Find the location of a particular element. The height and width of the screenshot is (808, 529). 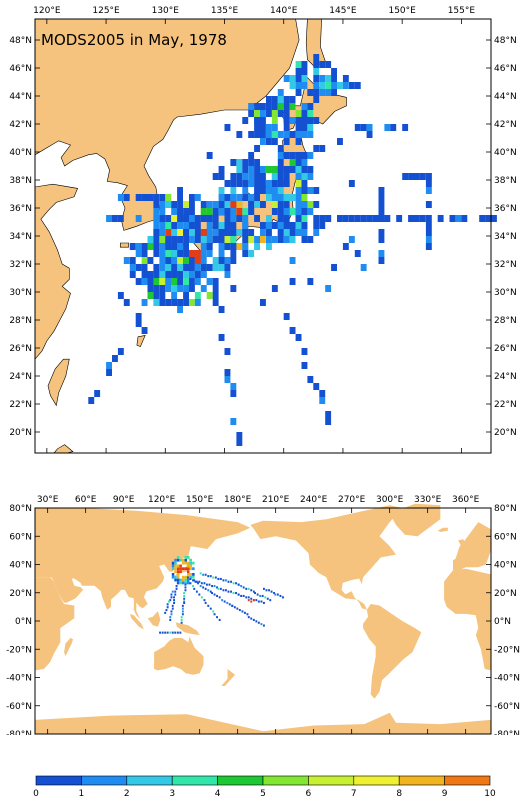

top-lat-label-right: 32°N is located at coordinates (505, 265).